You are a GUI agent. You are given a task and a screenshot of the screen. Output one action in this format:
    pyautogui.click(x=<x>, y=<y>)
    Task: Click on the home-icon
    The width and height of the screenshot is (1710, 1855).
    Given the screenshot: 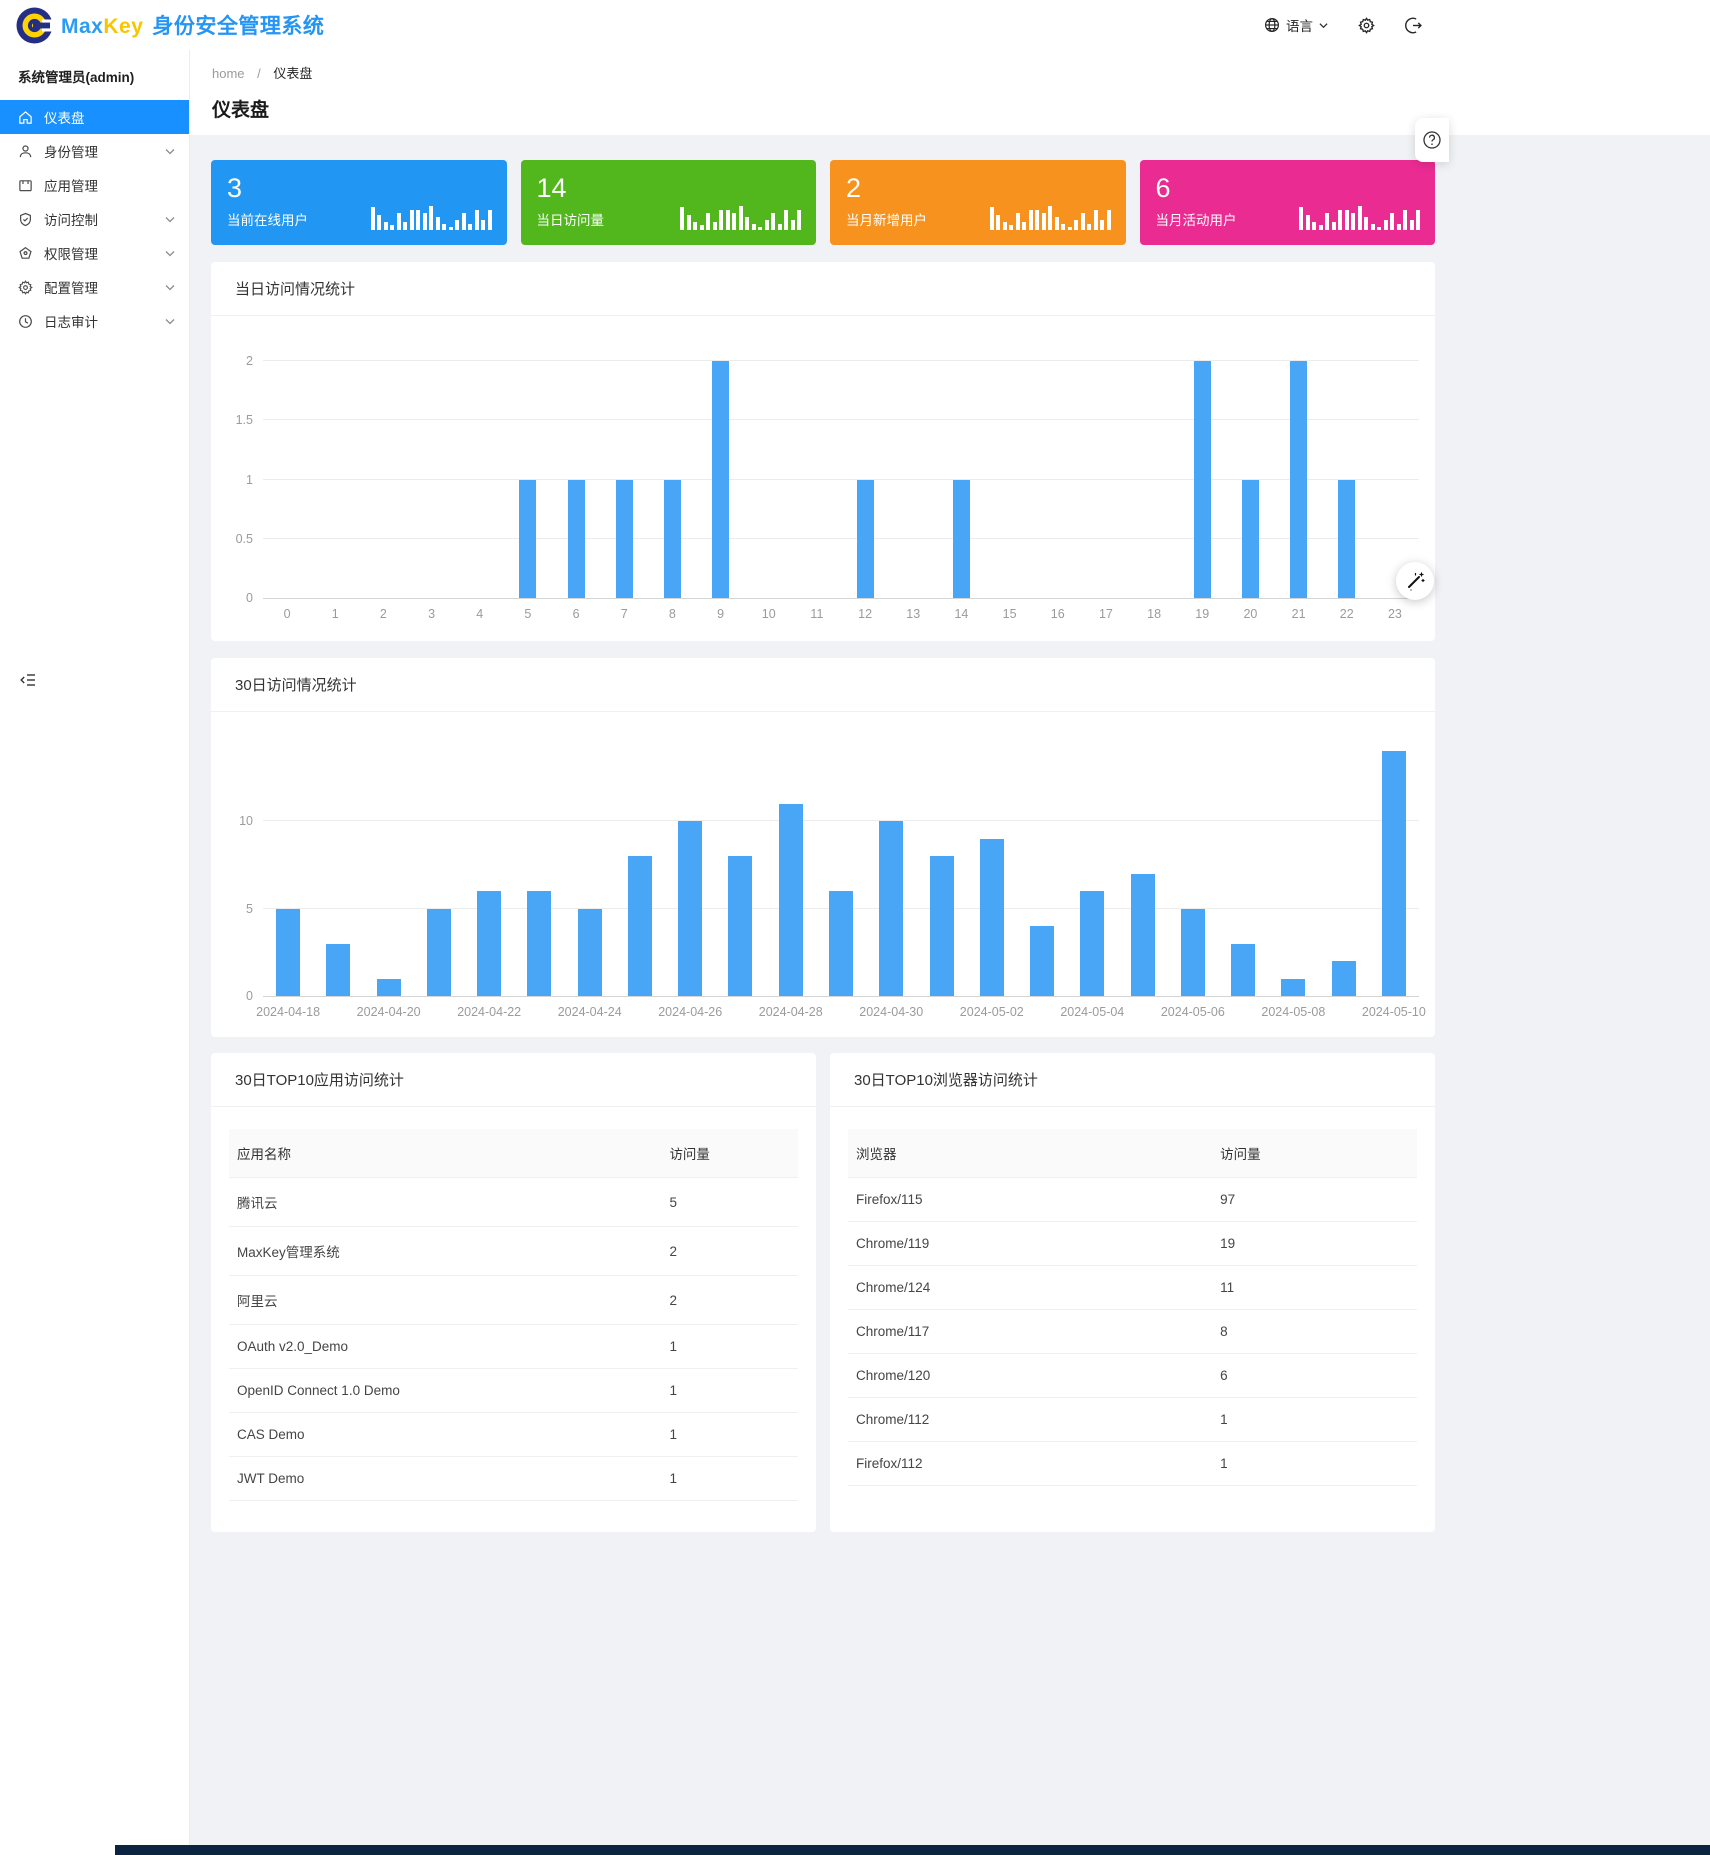 What is the action you would take?
    pyautogui.click(x=25, y=117)
    